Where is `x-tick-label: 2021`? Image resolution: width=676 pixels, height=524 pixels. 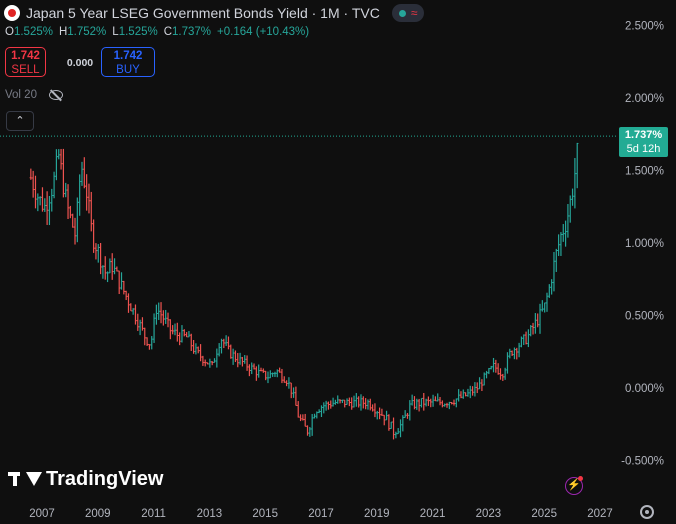 x-tick-label: 2021 is located at coordinates (433, 514).